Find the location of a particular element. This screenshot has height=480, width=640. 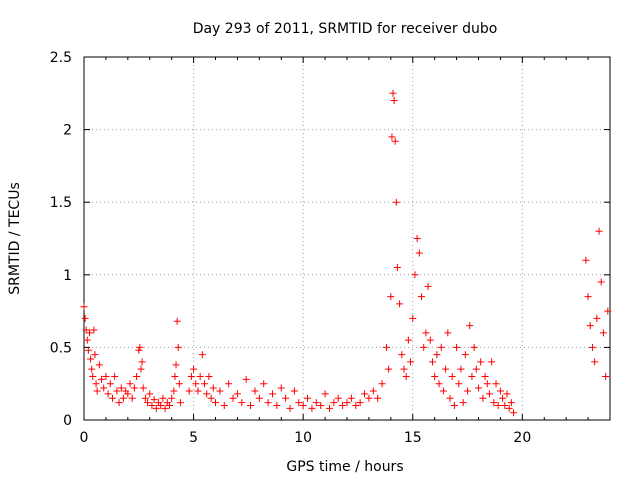

x-tick-label: 10 is located at coordinates (303, 438).